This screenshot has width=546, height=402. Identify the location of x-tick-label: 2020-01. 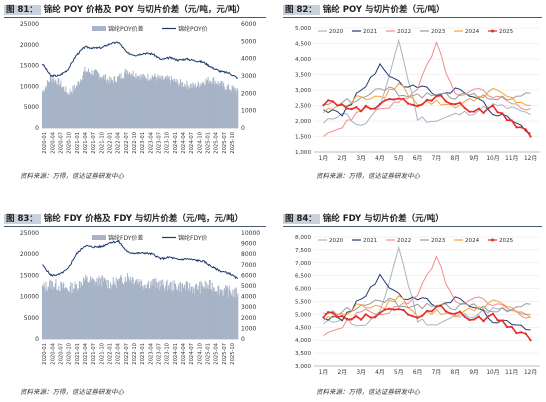
(45, 143).